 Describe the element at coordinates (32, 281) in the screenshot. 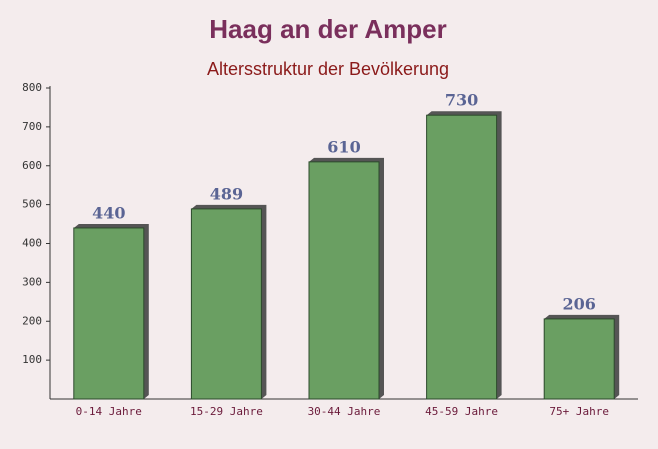

I see `y-tick-label: 300` at that location.